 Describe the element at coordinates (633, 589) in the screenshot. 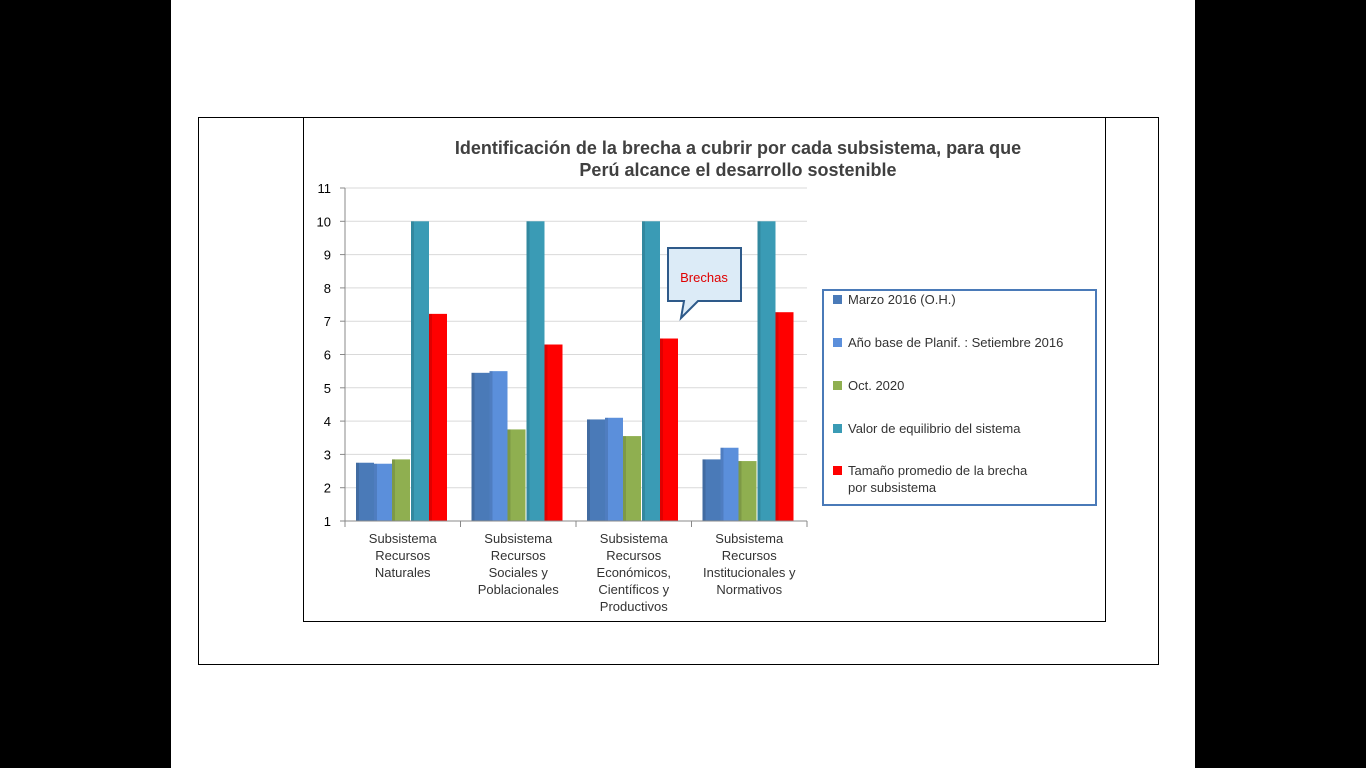

I see `category-label: Científicos y` at that location.